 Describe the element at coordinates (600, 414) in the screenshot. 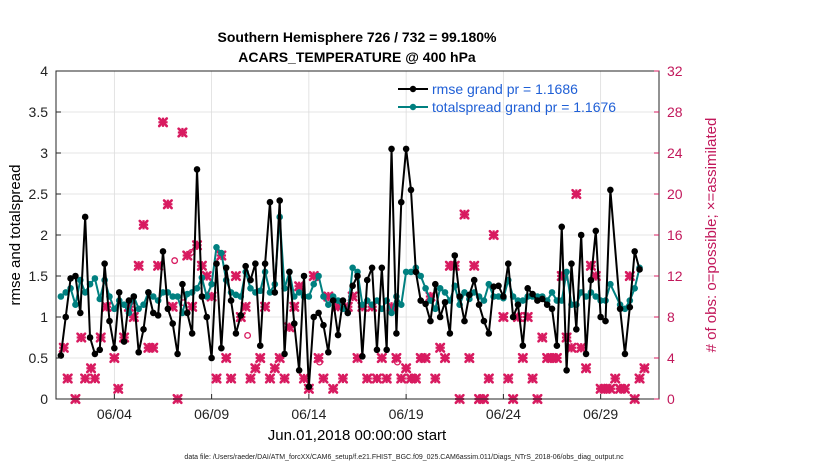

I see `x-tick-label: 06/29` at that location.